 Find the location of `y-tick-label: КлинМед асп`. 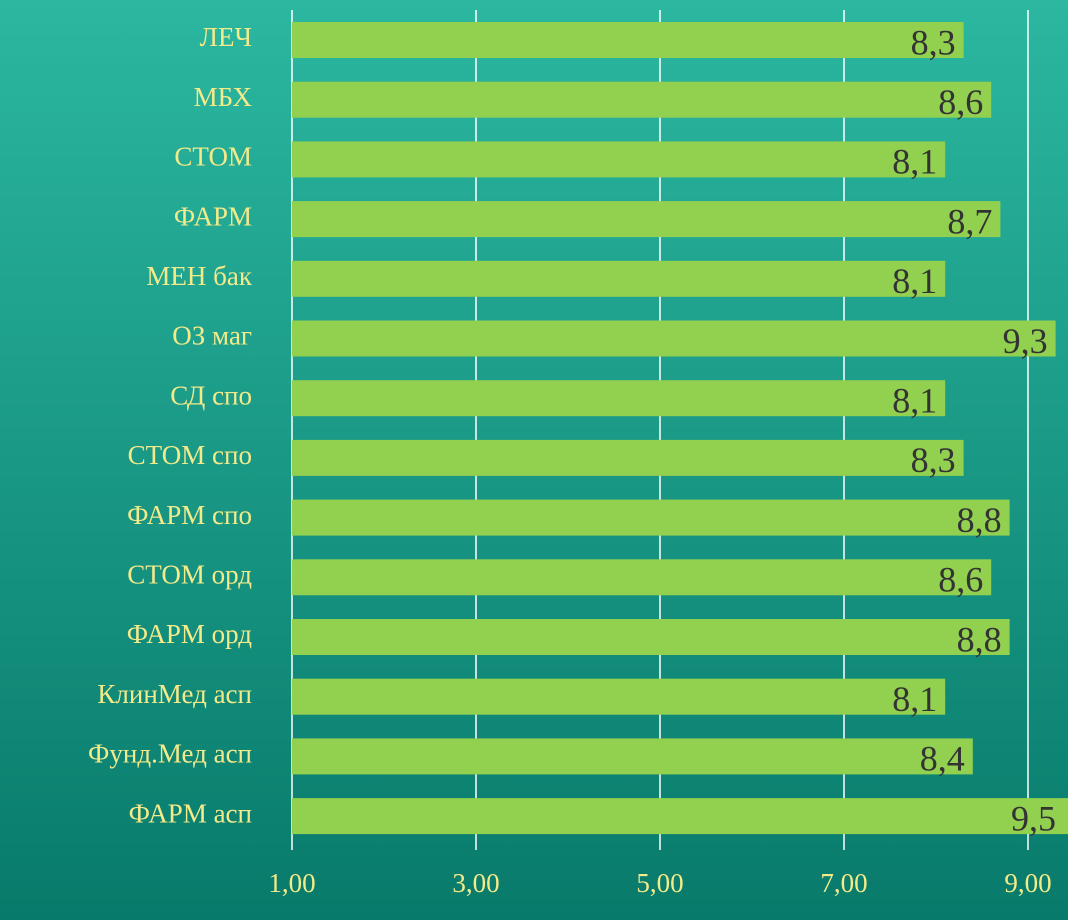

y-tick-label: КлинМед асп is located at coordinates (174, 694).